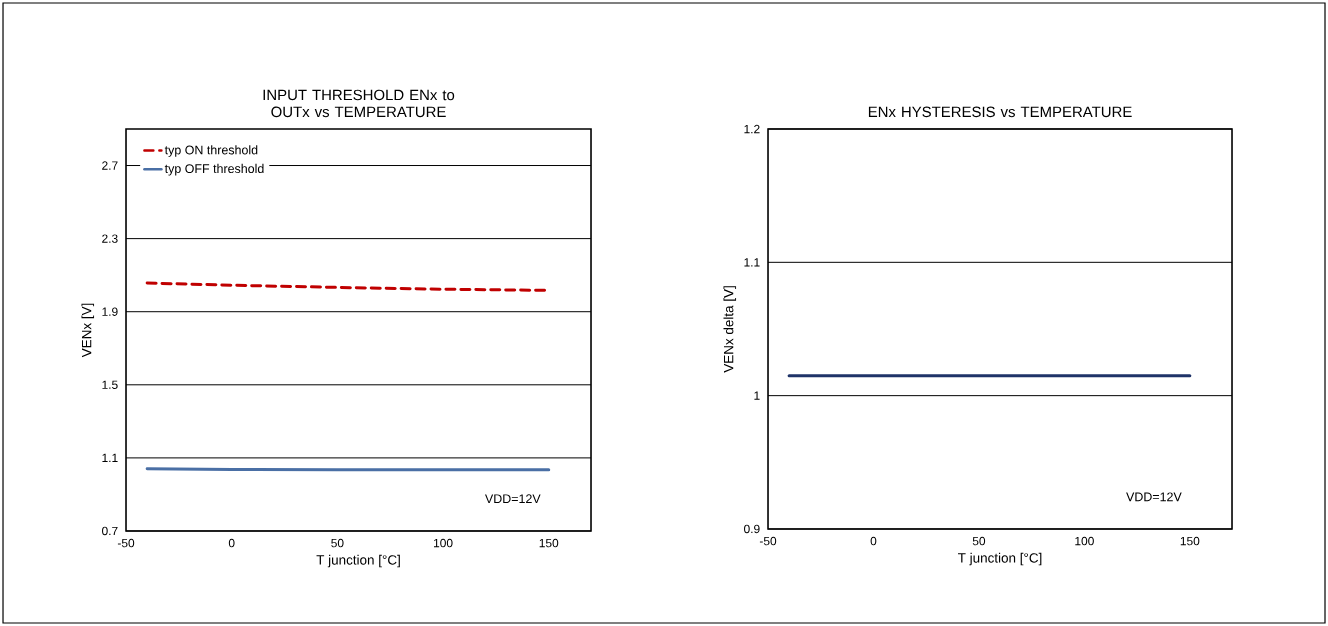 Image resolution: width=1328 pixels, height=626 pixels. What do you see at coordinates (359, 103) in the screenshot?
I see `chart-title: INPUT THRESHOLD ENx to OUTx vs TEMPERATURE` at bounding box center [359, 103].